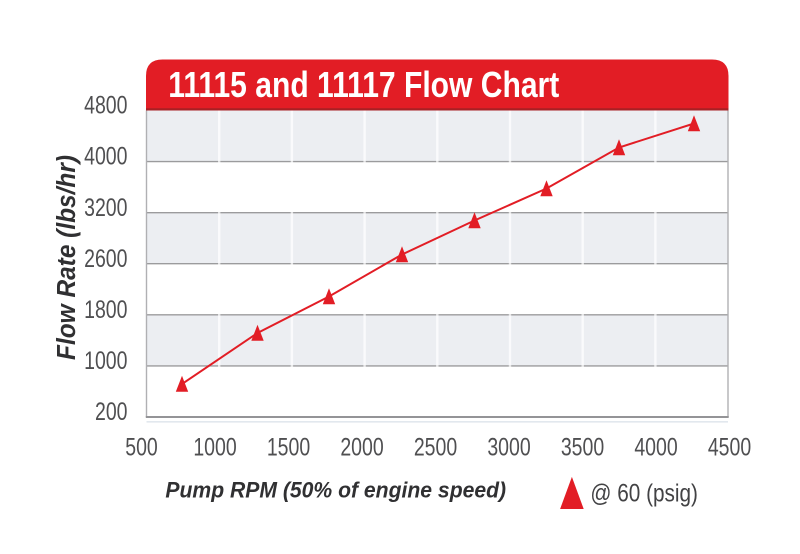  What do you see at coordinates (105, 258) in the screenshot?
I see `svg-text: 2600` at bounding box center [105, 258].